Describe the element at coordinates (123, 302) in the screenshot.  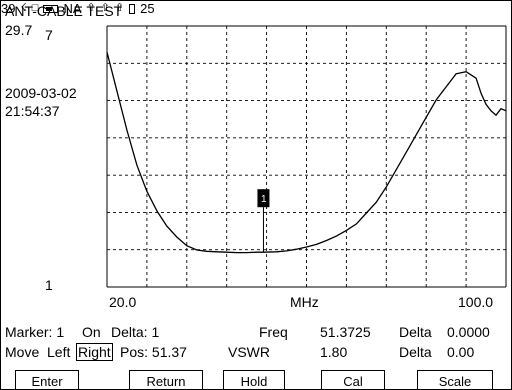
I see `x-start-label: 20.0` at that location.